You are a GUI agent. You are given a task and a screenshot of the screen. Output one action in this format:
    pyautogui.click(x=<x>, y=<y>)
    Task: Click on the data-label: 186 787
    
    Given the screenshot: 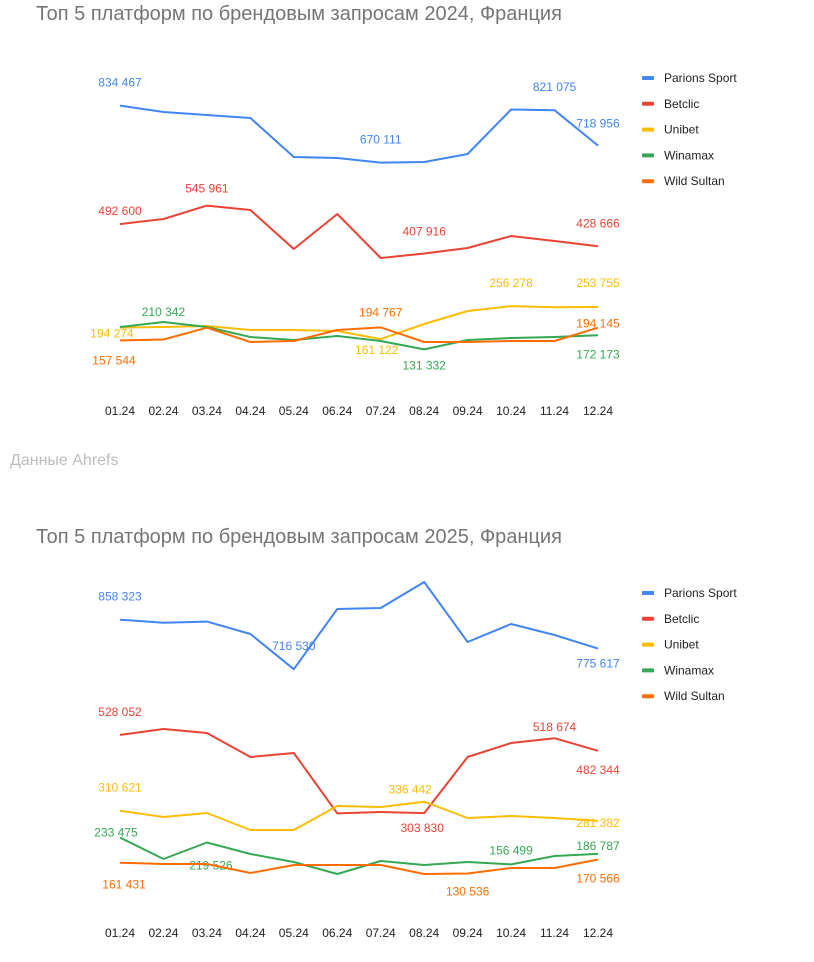 What is the action you would take?
    pyautogui.click(x=598, y=846)
    